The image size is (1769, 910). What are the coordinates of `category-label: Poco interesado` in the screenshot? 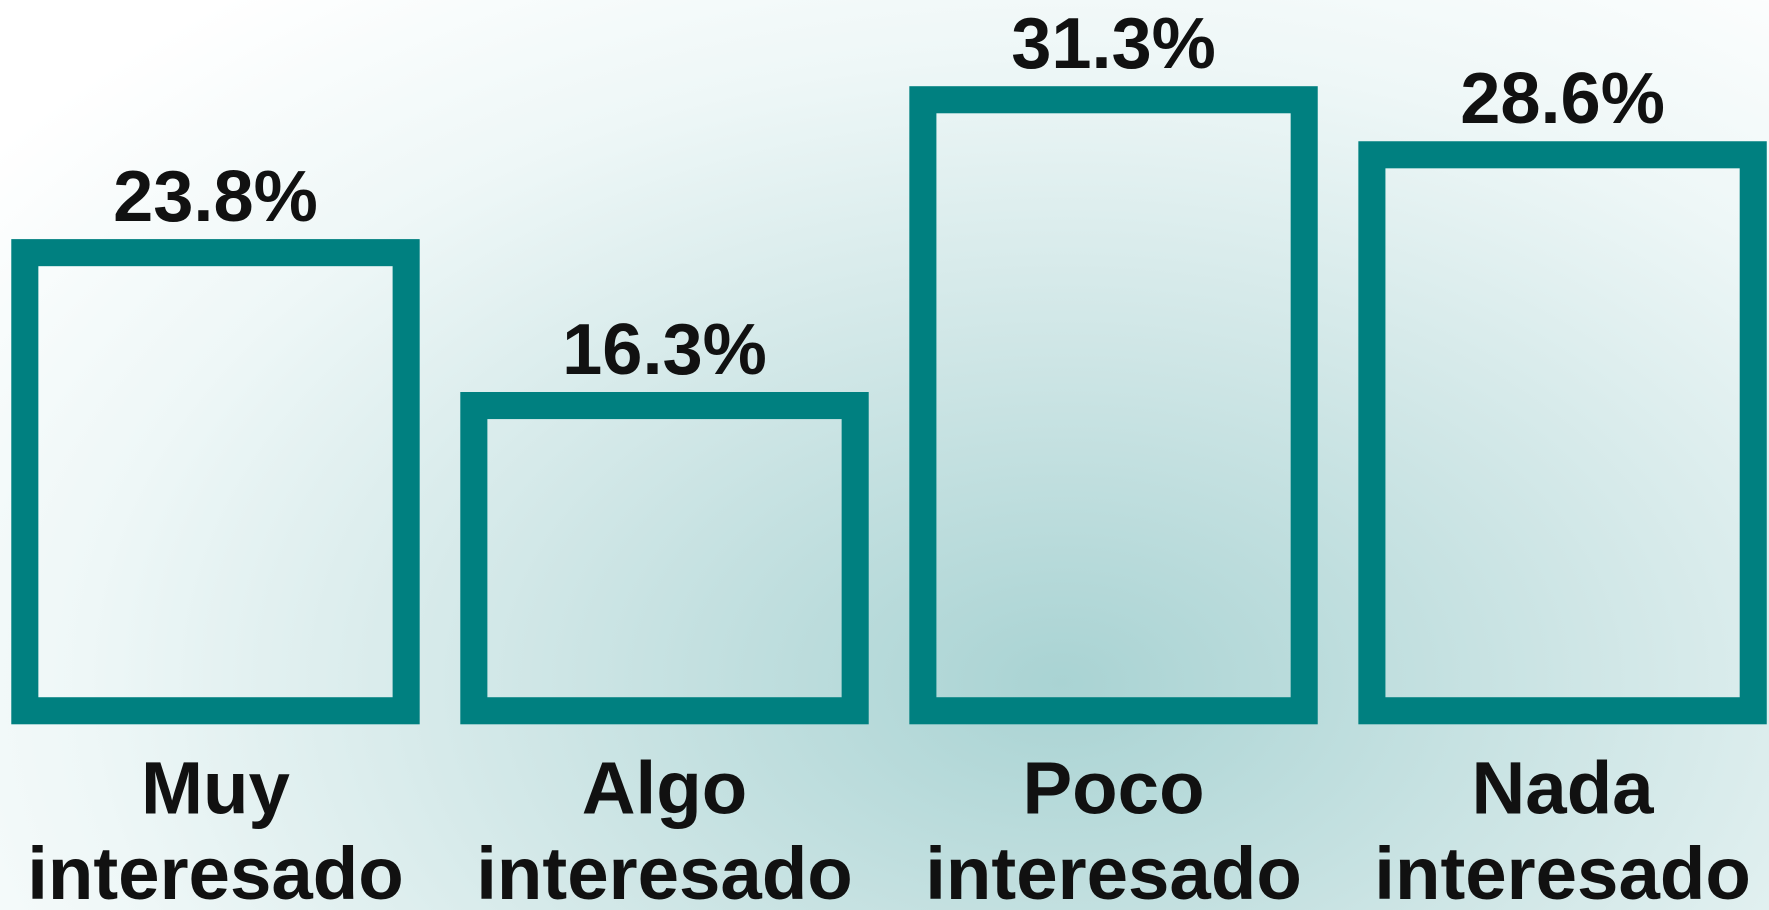 It's located at (1113, 827).